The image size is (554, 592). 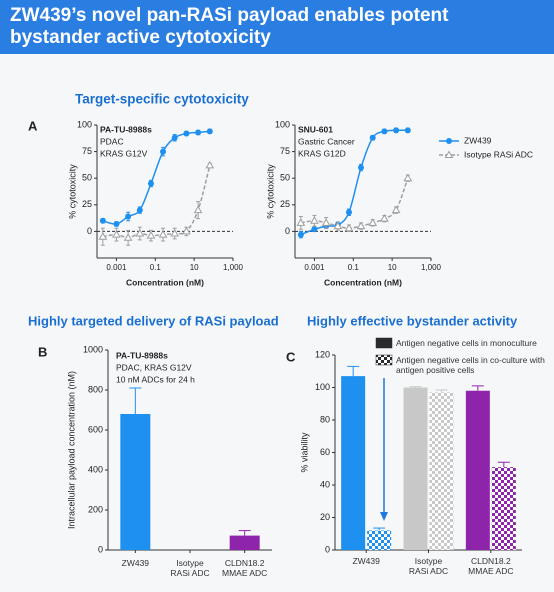 What do you see at coordinates (124, 153) in the screenshot?
I see `annotation: KRAS G12V` at bounding box center [124, 153].